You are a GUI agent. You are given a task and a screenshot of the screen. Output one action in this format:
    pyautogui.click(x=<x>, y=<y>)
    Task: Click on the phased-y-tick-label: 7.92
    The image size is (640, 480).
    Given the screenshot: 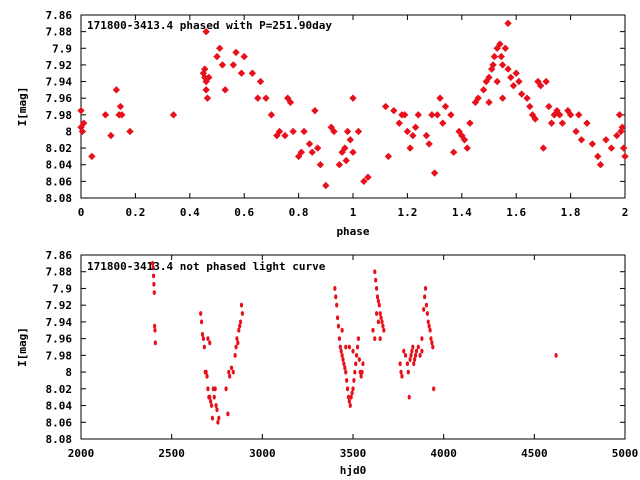 What is the action you would take?
    pyautogui.click(x=59, y=65)
    